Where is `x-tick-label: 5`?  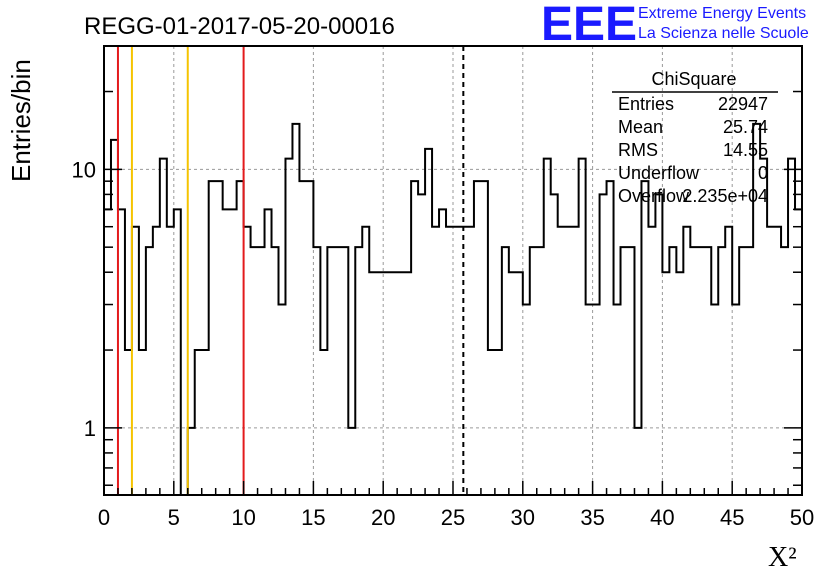 x-tick-label: 5 is located at coordinates (174, 517).